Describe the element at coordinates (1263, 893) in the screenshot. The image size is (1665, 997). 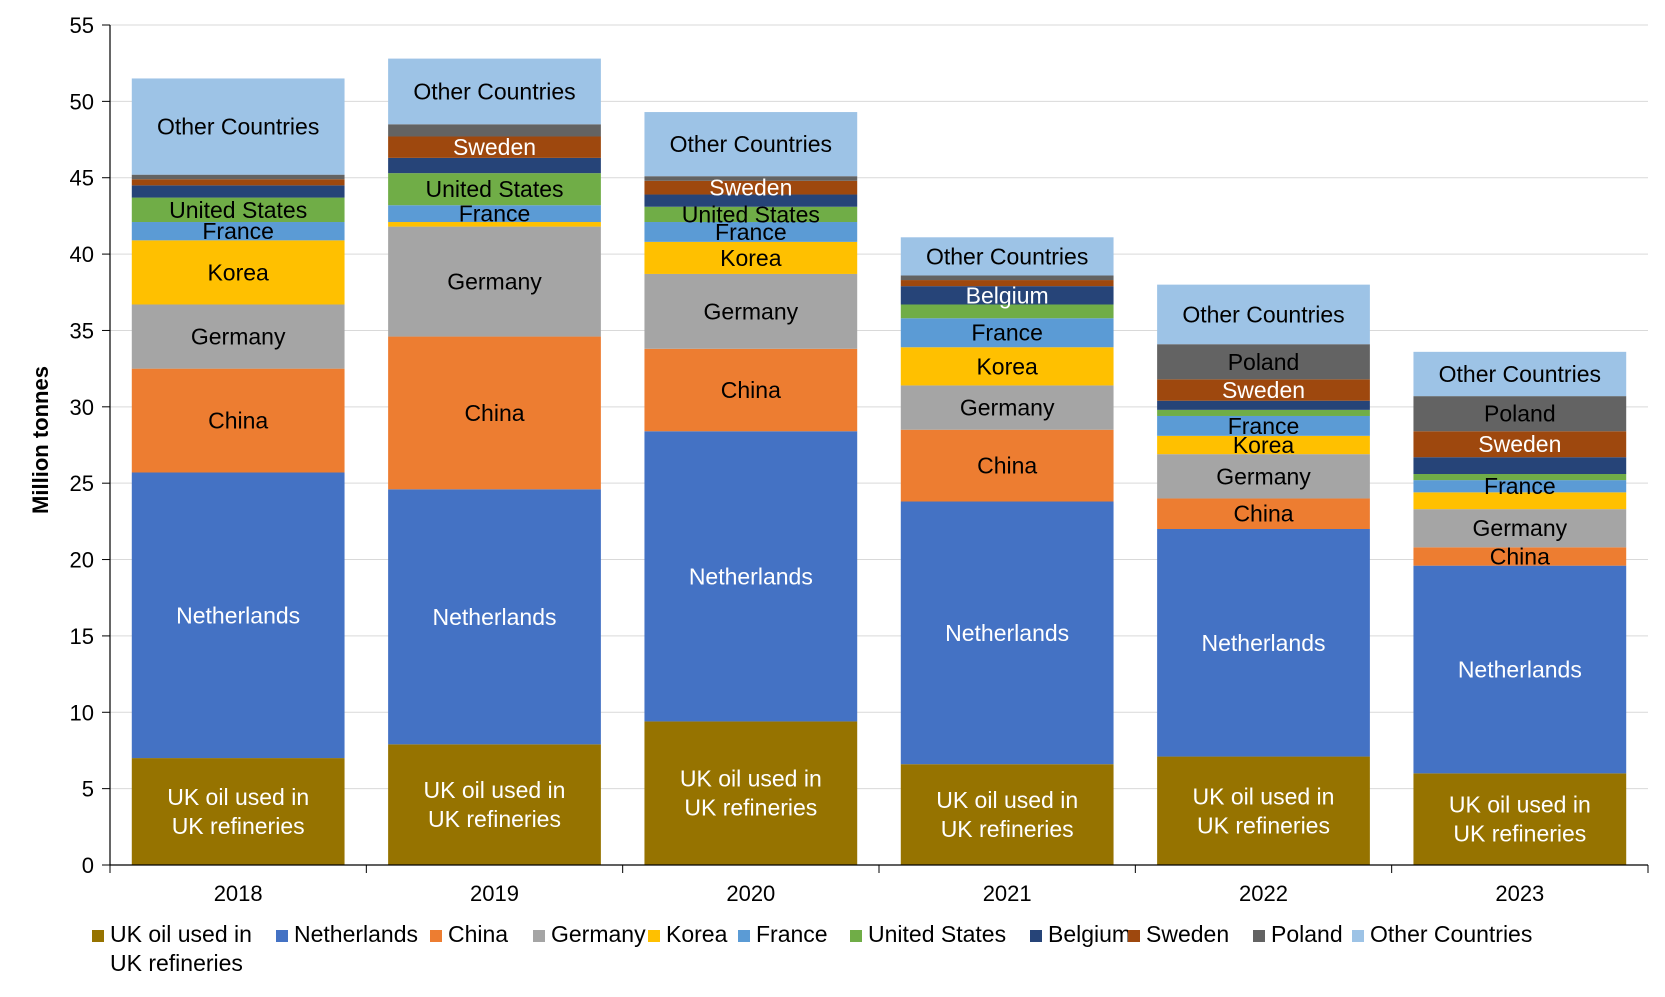
I see `x-tick-label: 2022` at that location.